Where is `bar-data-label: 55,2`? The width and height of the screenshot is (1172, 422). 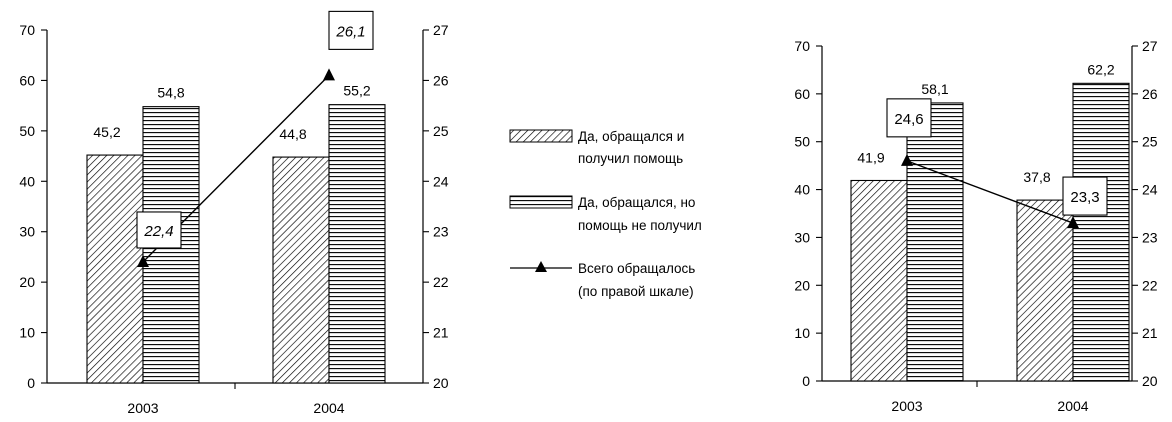 bar-data-label: 55,2 is located at coordinates (356, 91).